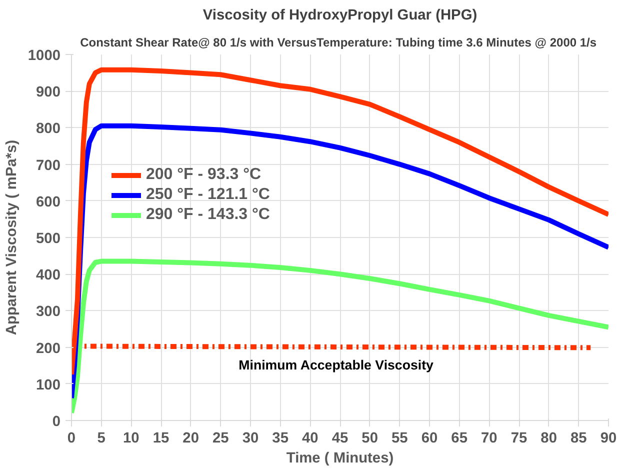 The height and width of the screenshot is (469, 643). Describe the element at coordinates (208, 195) in the screenshot. I see `legend-label: 250 °F - 121.1 °C` at that location.